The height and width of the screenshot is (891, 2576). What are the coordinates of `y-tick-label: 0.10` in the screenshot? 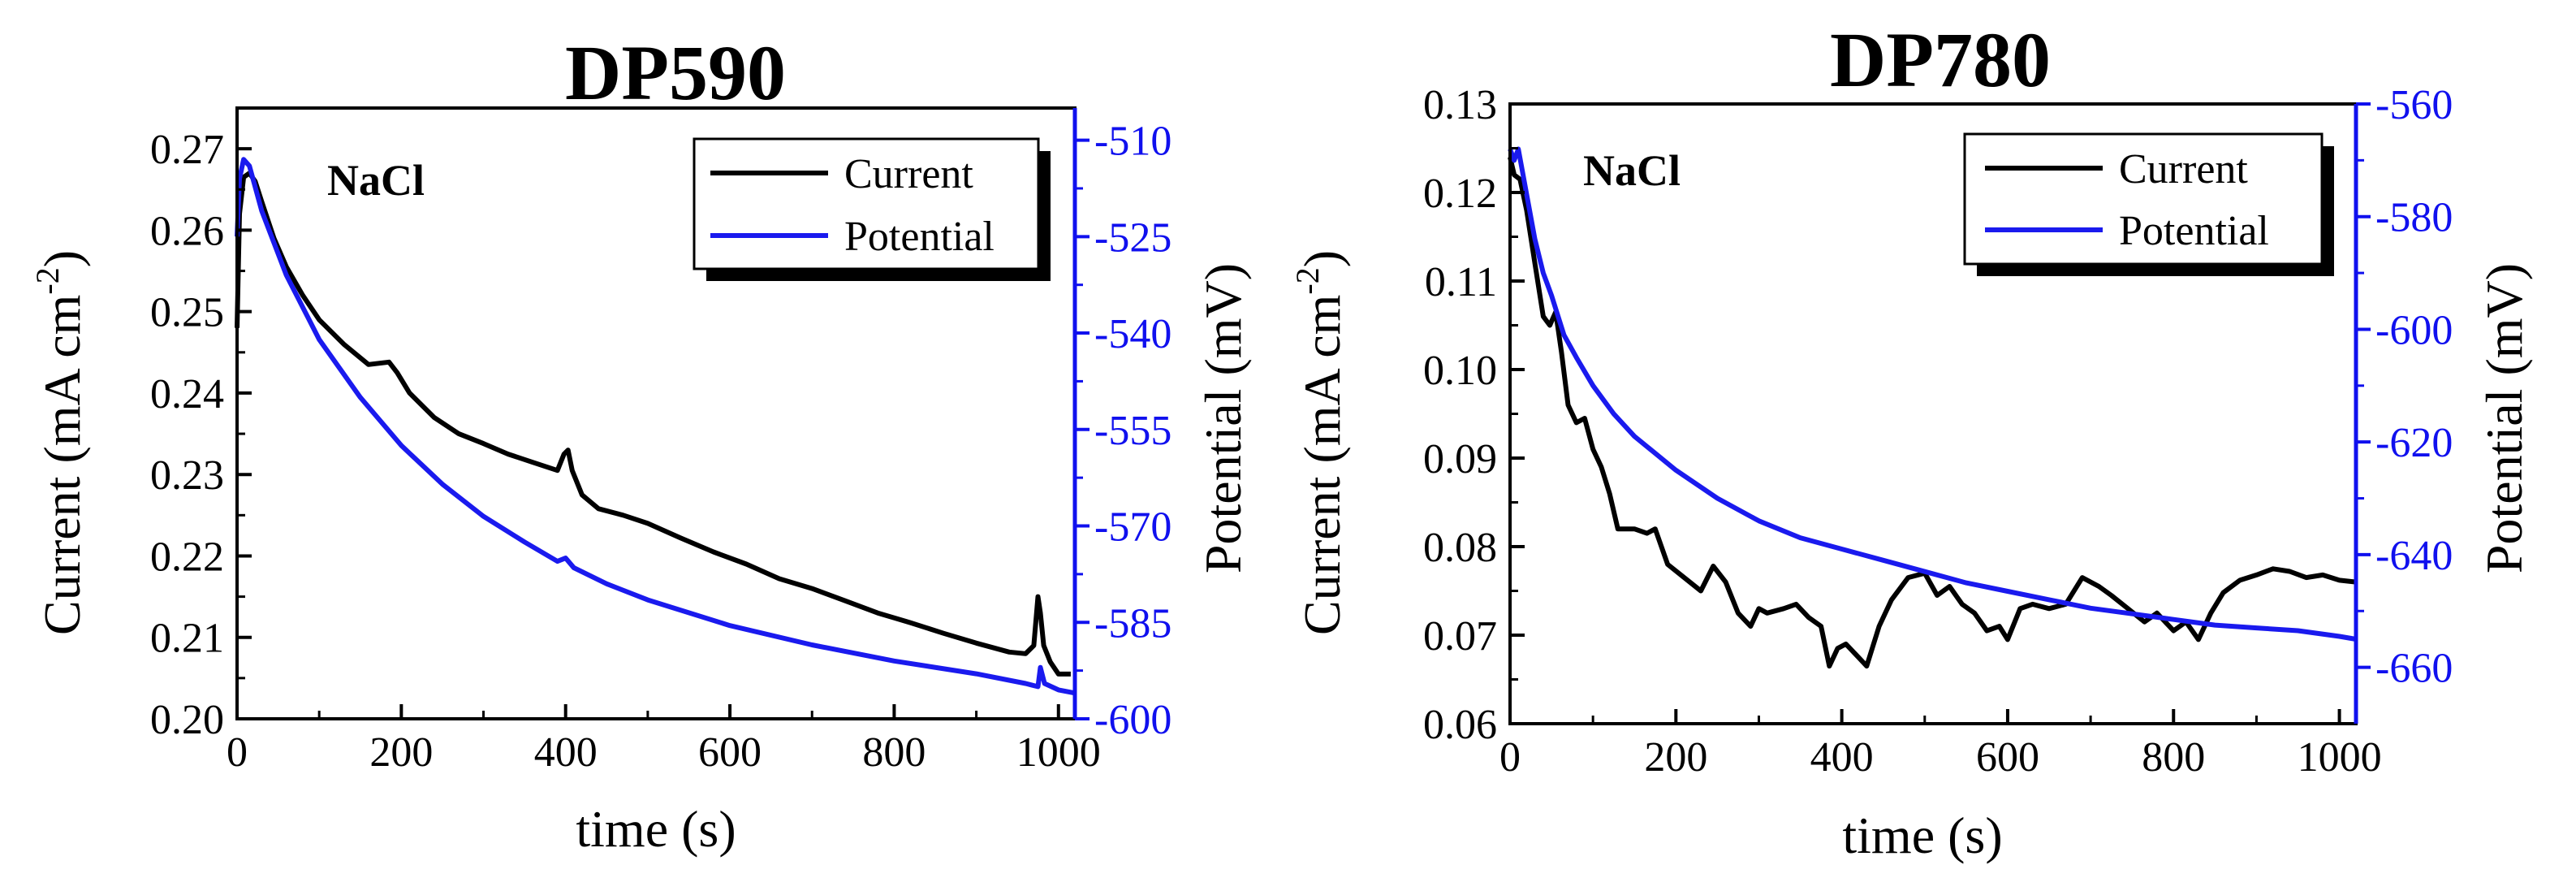 It's located at (1460, 371).